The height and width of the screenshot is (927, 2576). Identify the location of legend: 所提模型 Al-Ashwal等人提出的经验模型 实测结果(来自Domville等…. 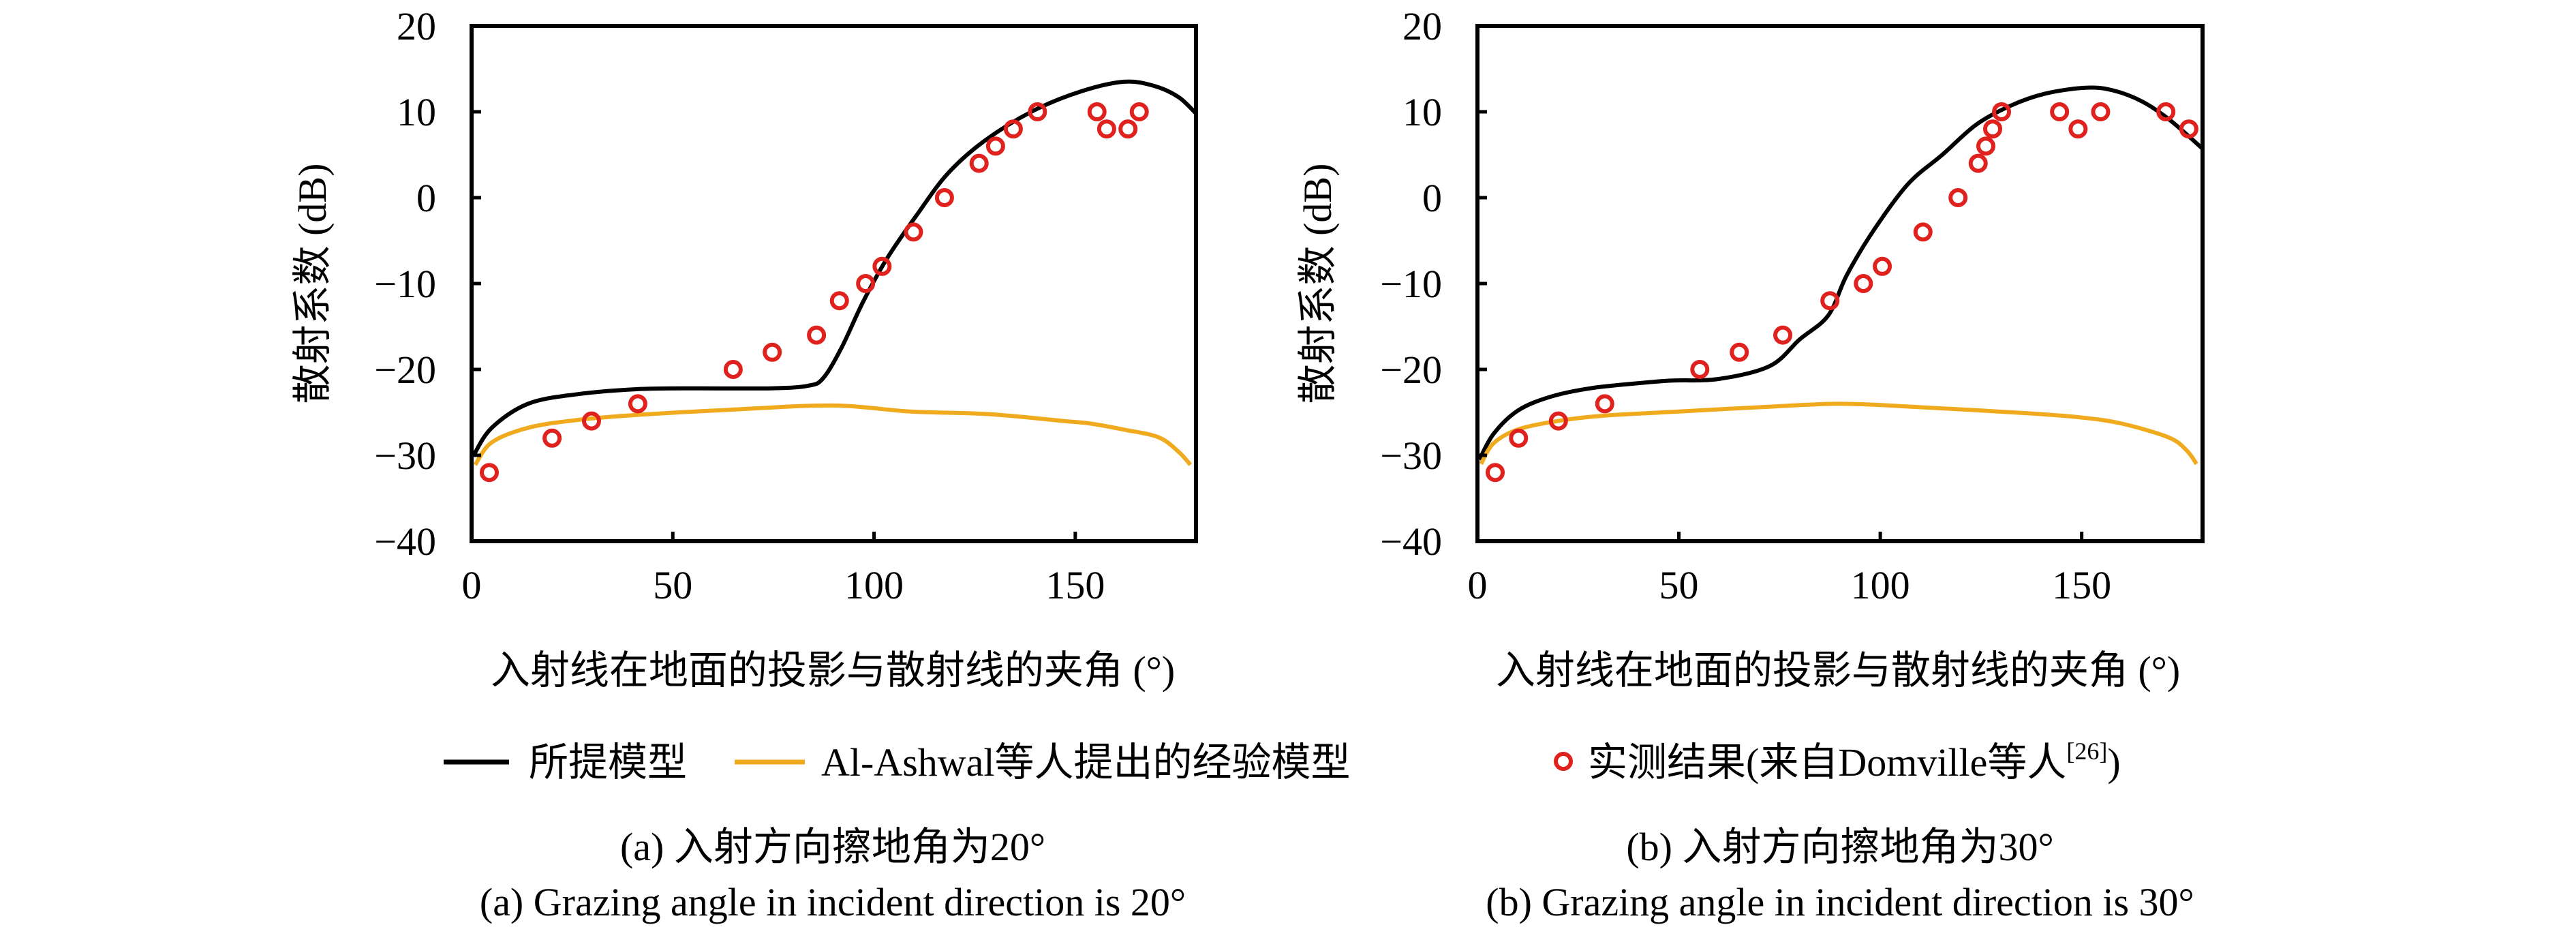
(1282, 761).